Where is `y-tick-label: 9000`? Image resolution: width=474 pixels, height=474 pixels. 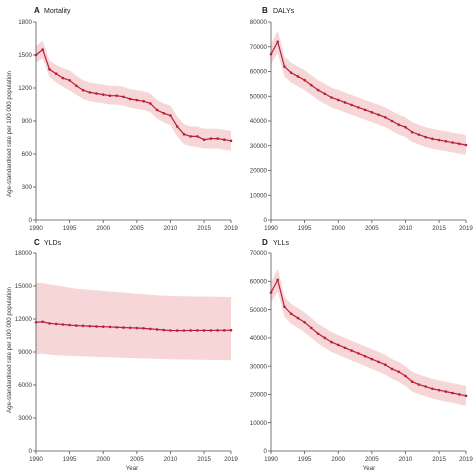 y-tick-label: 9000 is located at coordinates (25, 352).